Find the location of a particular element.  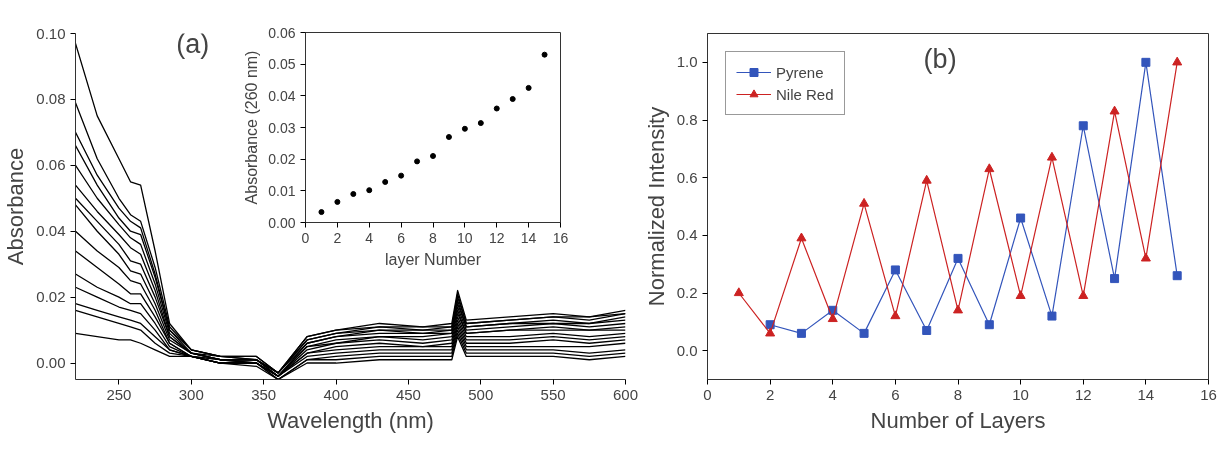

x-tick-label: 500 is located at coordinates (481, 394).